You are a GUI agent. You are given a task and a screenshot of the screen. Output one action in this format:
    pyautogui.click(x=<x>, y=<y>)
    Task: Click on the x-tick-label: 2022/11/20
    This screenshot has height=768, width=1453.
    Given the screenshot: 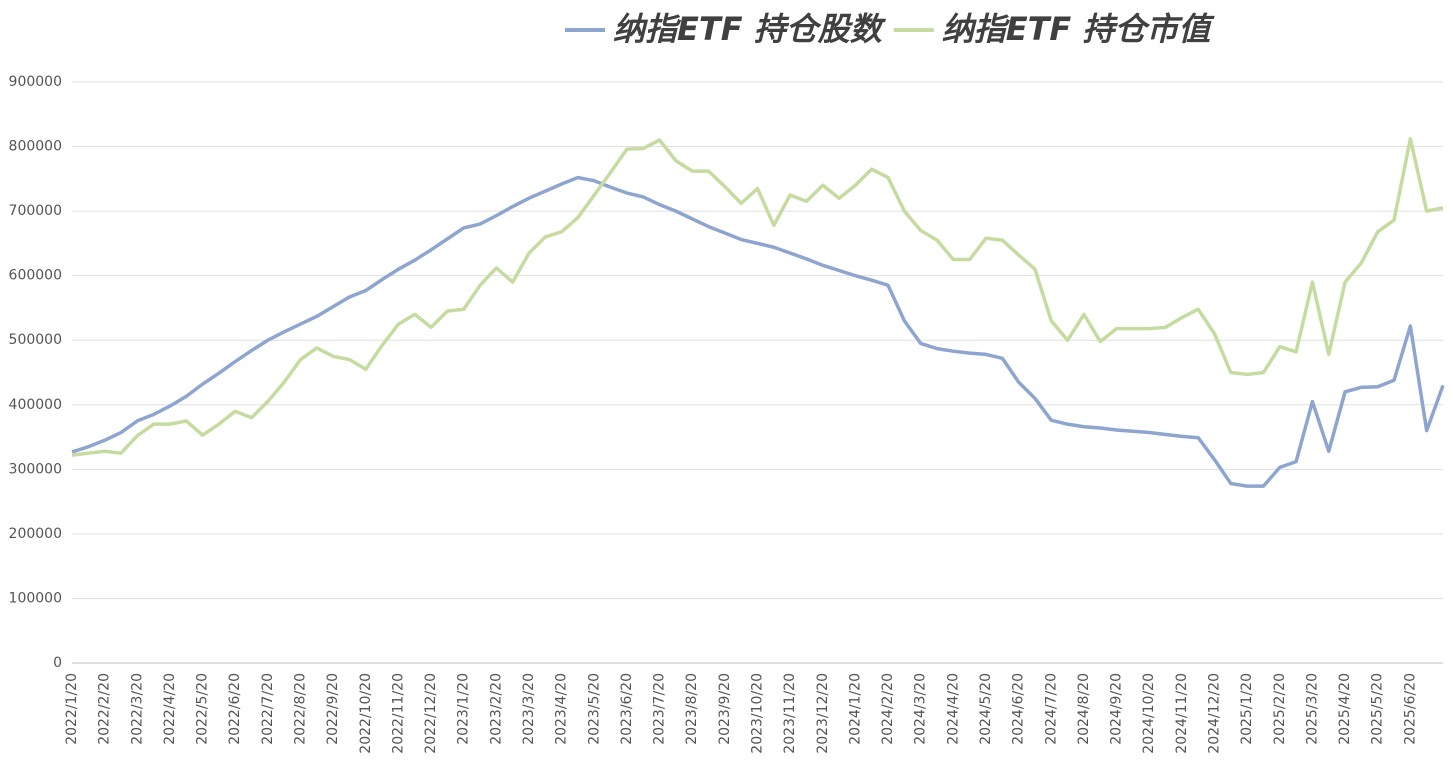 What is the action you would take?
    pyautogui.click(x=398, y=713)
    